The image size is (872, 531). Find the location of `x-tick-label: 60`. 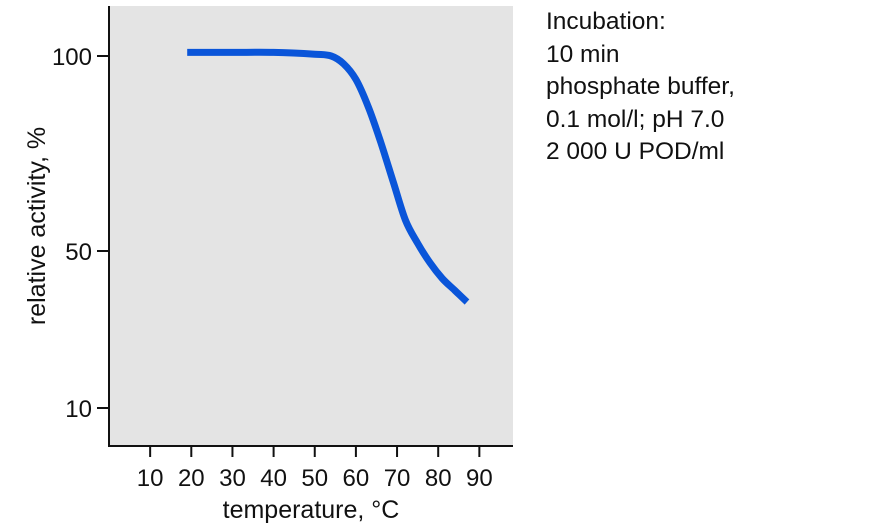

x-tick-label: 60 is located at coordinates (356, 478).